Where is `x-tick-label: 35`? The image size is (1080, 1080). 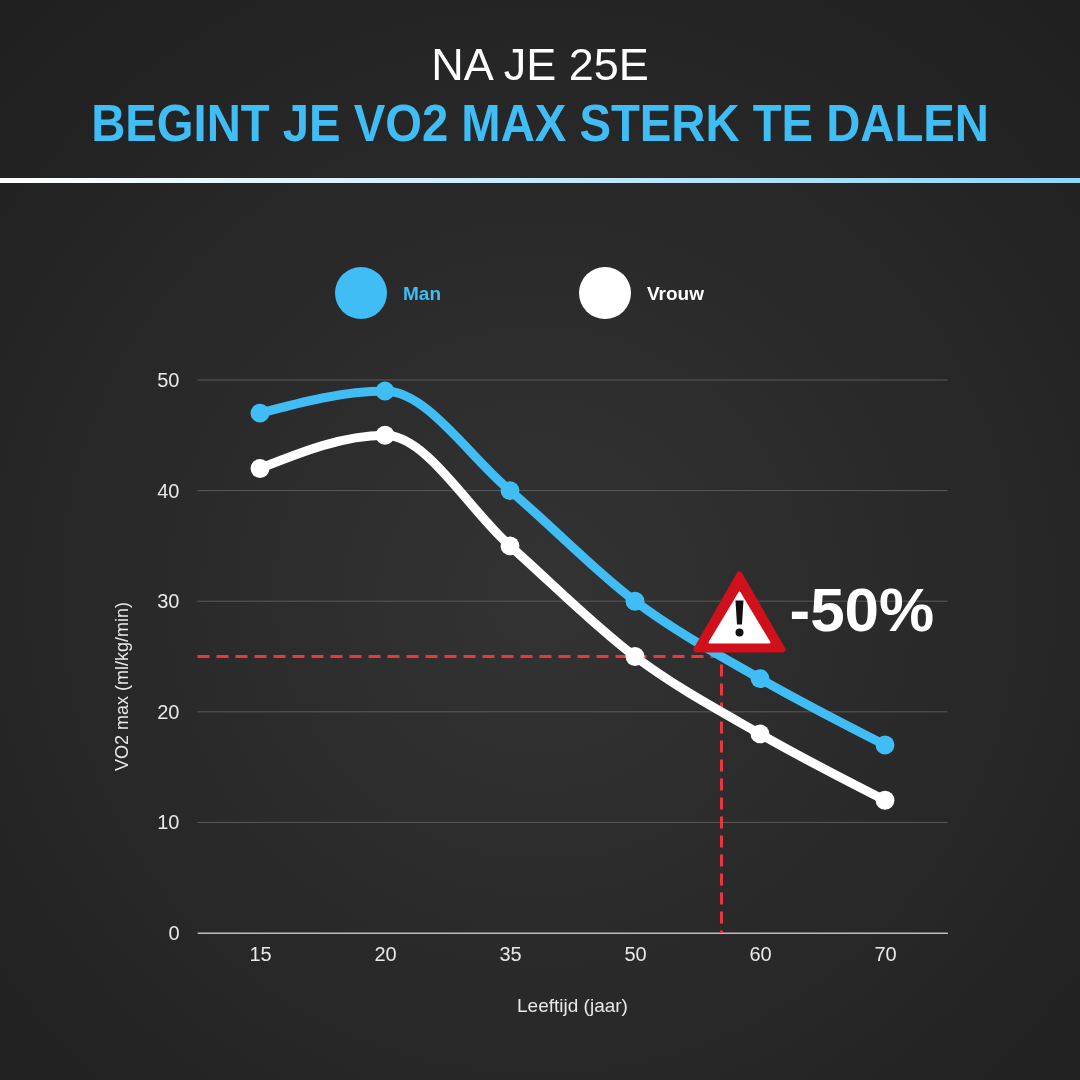 x-tick-label: 35 is located at coordinates (510, 954).